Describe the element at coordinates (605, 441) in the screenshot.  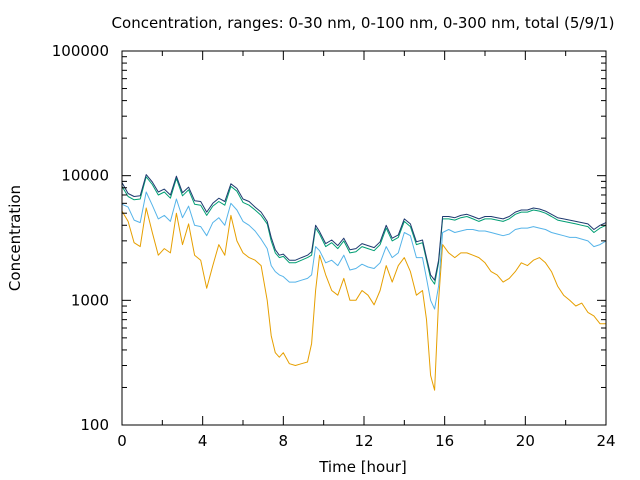
I see `x-tick-label: 24` at that location.